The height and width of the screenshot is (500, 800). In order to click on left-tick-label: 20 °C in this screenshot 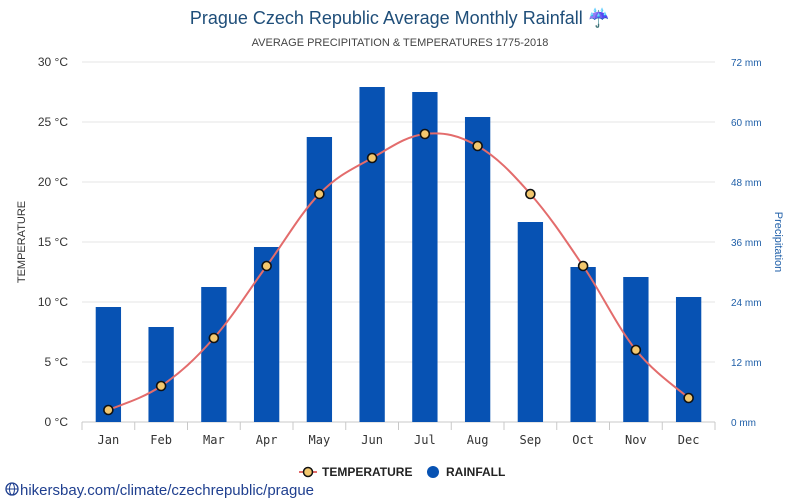, I will do `click(53, 182)`.